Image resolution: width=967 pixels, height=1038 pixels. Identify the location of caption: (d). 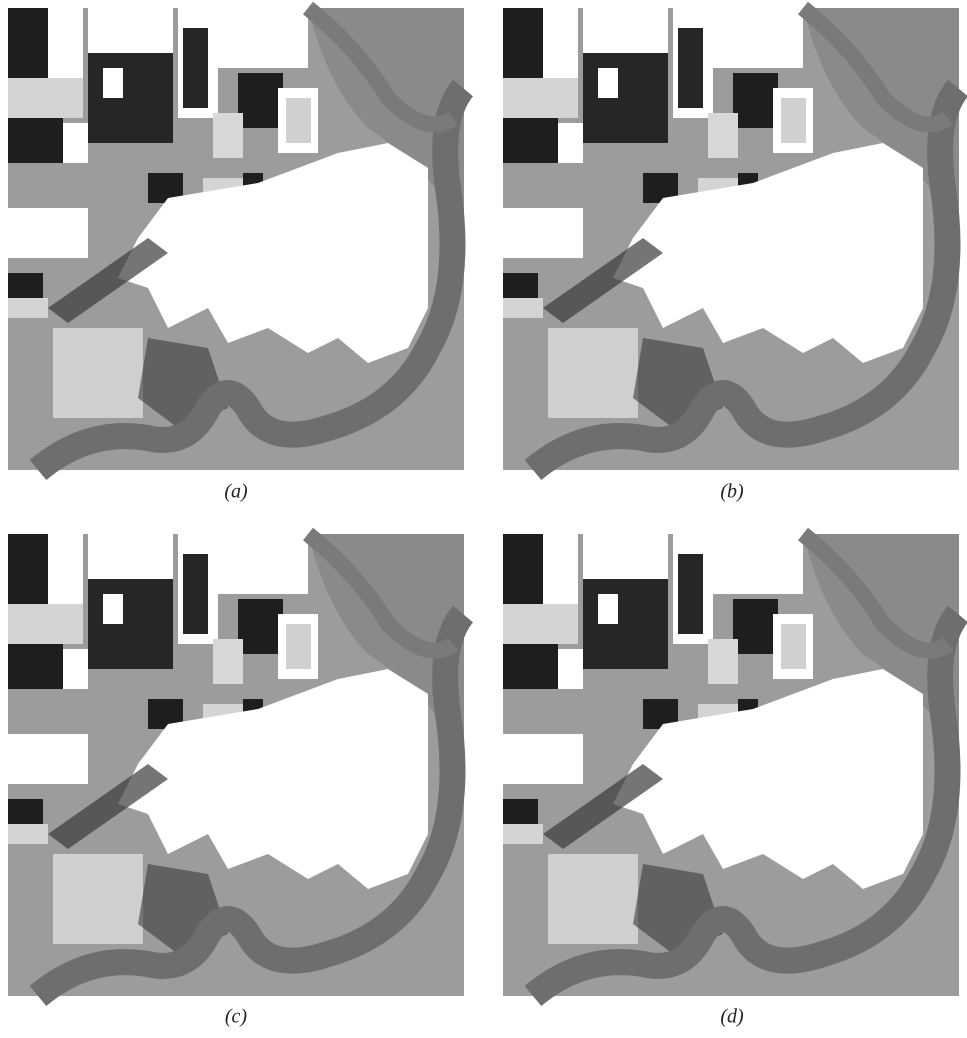
(732, 1017).